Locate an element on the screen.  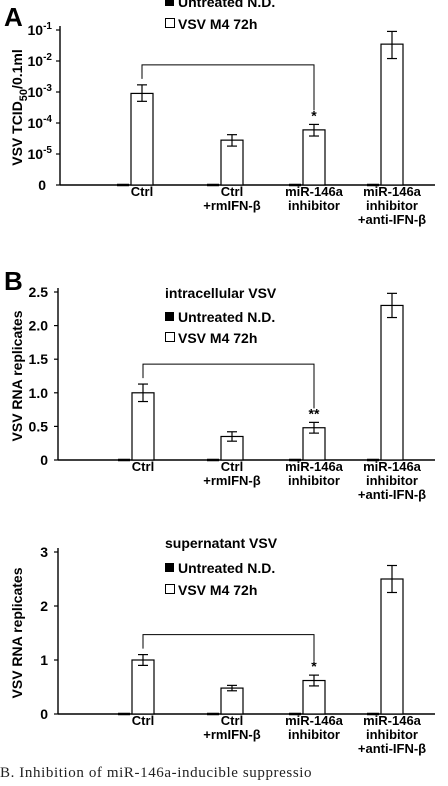
y-tick-label: 3 is located at coordinates (44, 552).